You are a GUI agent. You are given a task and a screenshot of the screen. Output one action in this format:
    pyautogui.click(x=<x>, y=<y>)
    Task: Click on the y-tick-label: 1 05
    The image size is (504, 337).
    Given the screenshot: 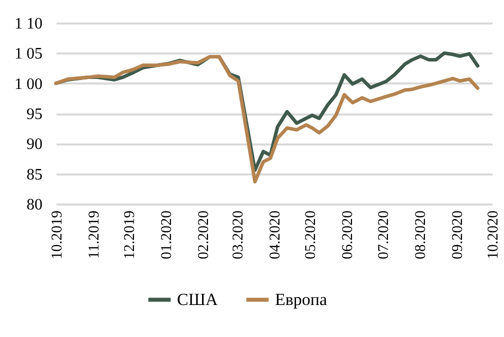 What is the action you would take?
    pyautogui.click(x=28, y=54)
    